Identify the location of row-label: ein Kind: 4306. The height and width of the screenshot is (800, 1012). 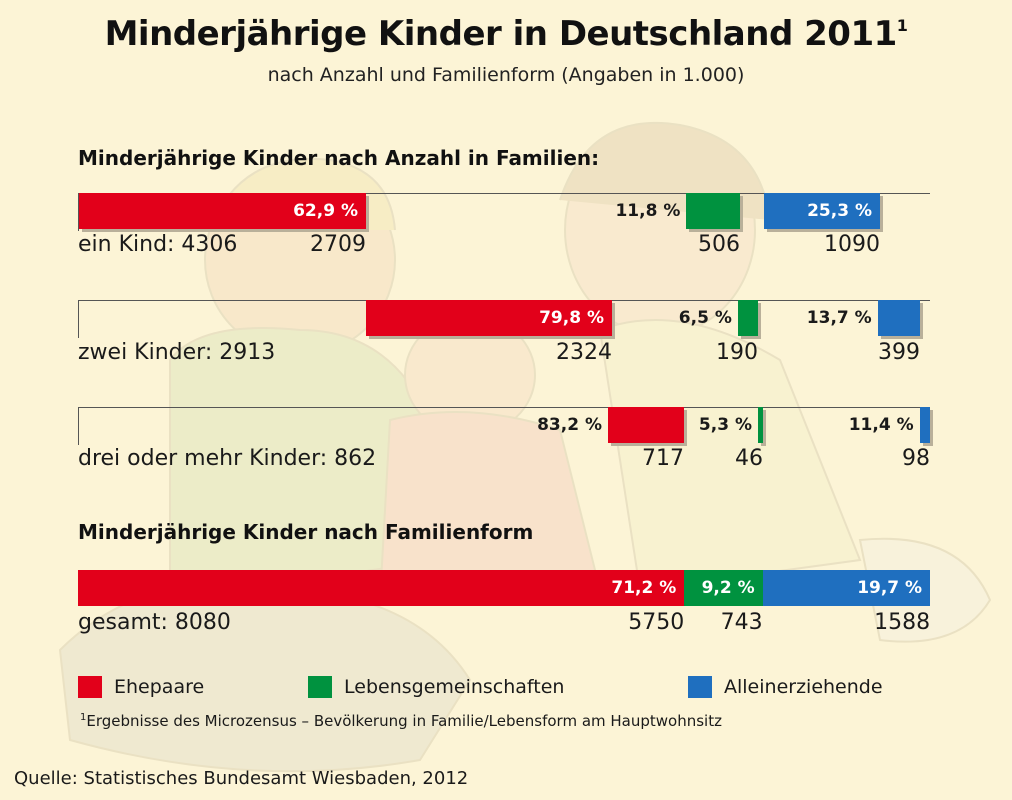
(158, 244).